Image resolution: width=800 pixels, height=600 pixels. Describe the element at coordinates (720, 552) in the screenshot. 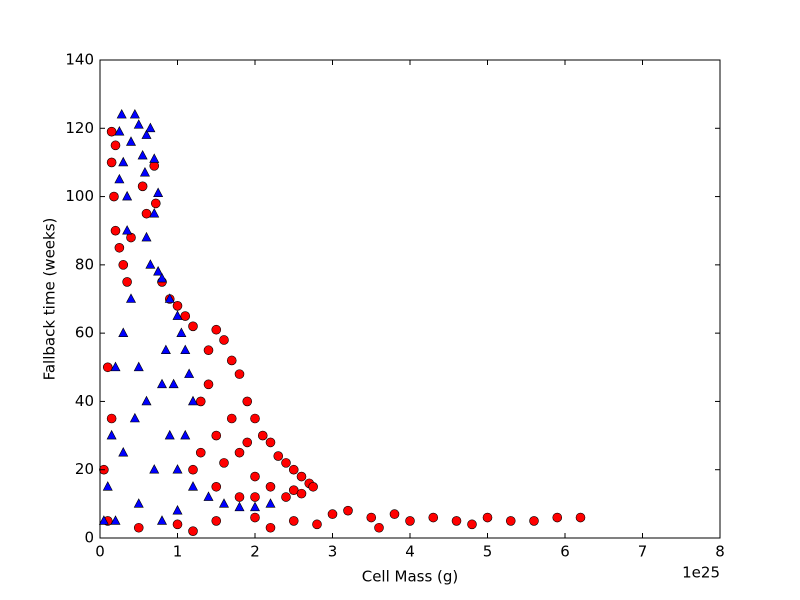

I see `x-tick-label: 8` at that location.